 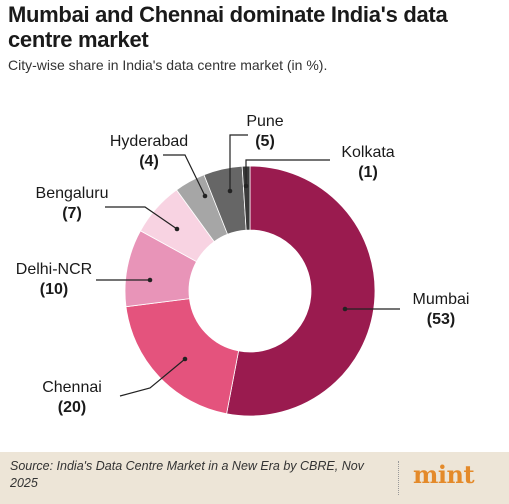 What do you see at coordinates (141, 218) in the screenshot?
I see `leader-line-bengaluru` at bounding box center [141, 218].